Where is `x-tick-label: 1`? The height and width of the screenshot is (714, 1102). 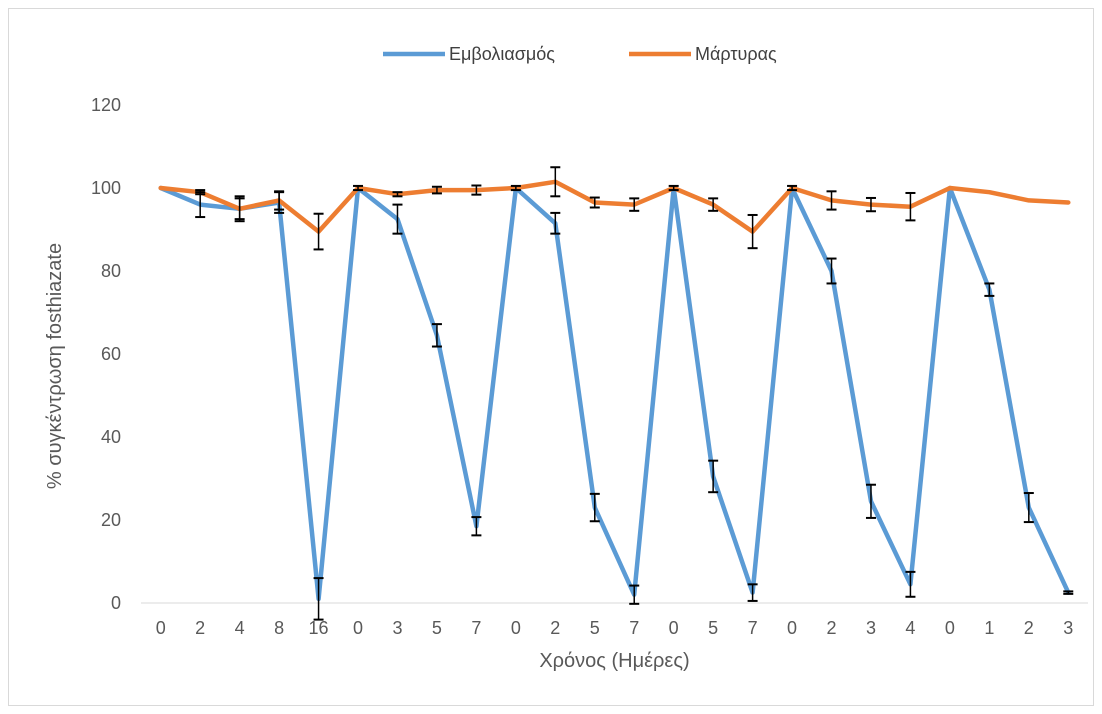 x-tick-label: 1 is located at coordinates (989, 628).